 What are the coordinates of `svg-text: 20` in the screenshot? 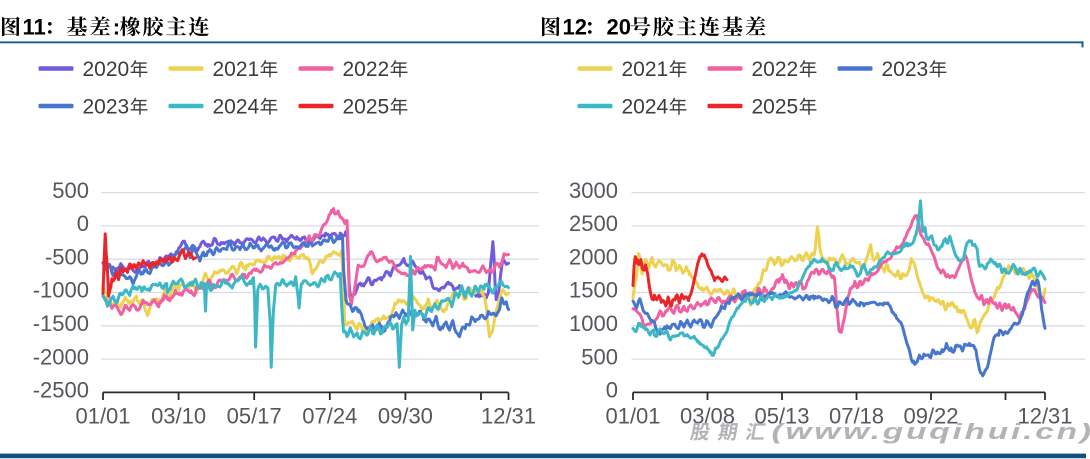 It's located at (619, 26).